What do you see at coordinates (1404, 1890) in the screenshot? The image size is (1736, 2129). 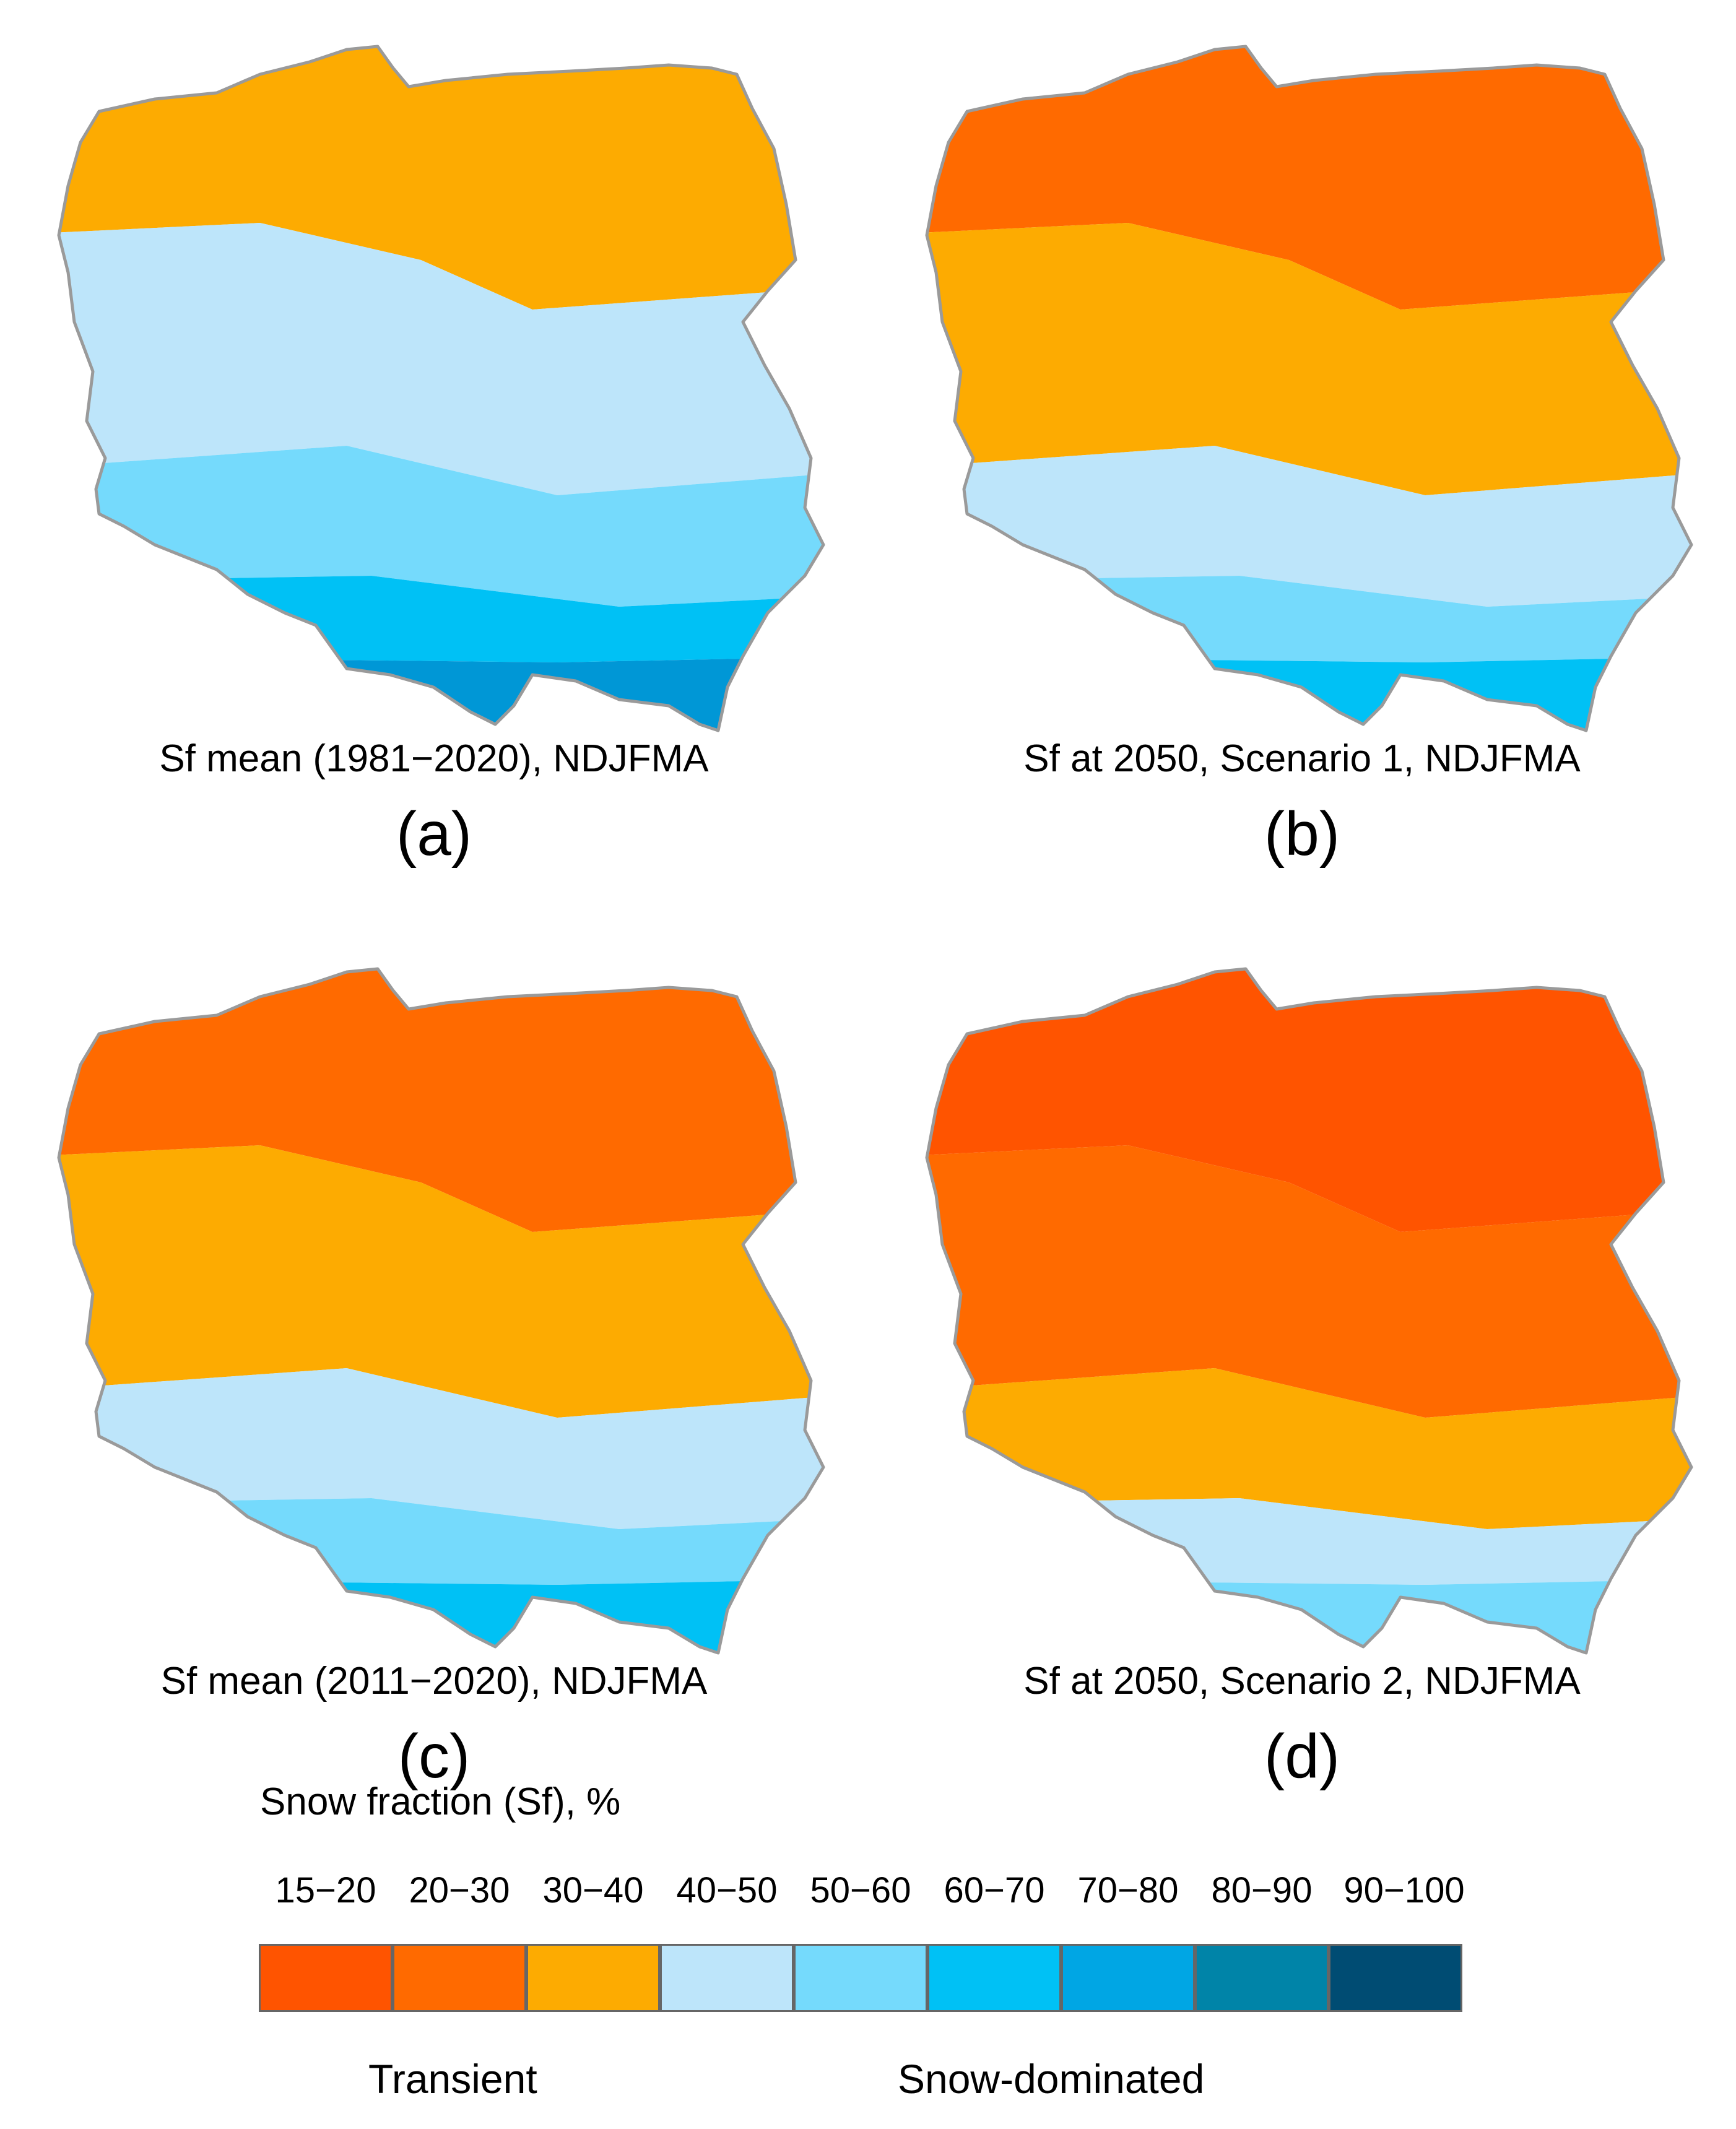 I see `legend-bin-label: 90−100` at bounding box center [1404, 1890].